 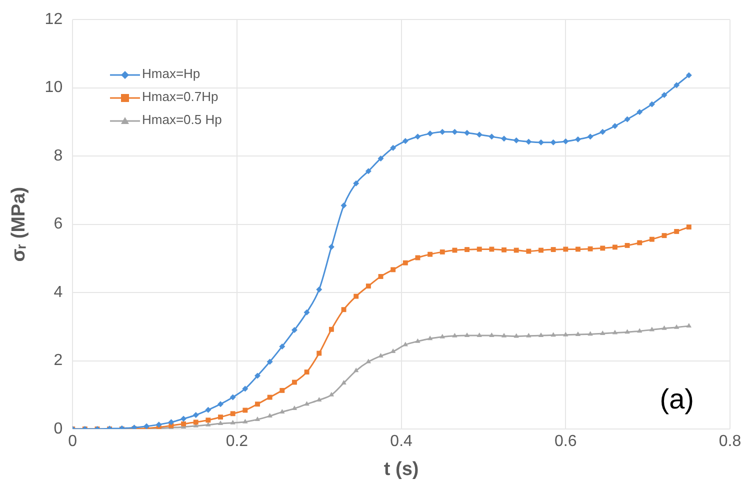 What do you see at coordinates (58, 292) in the screenshot?
I see `y-tick-label: 4` at bounding box center [58, 292].